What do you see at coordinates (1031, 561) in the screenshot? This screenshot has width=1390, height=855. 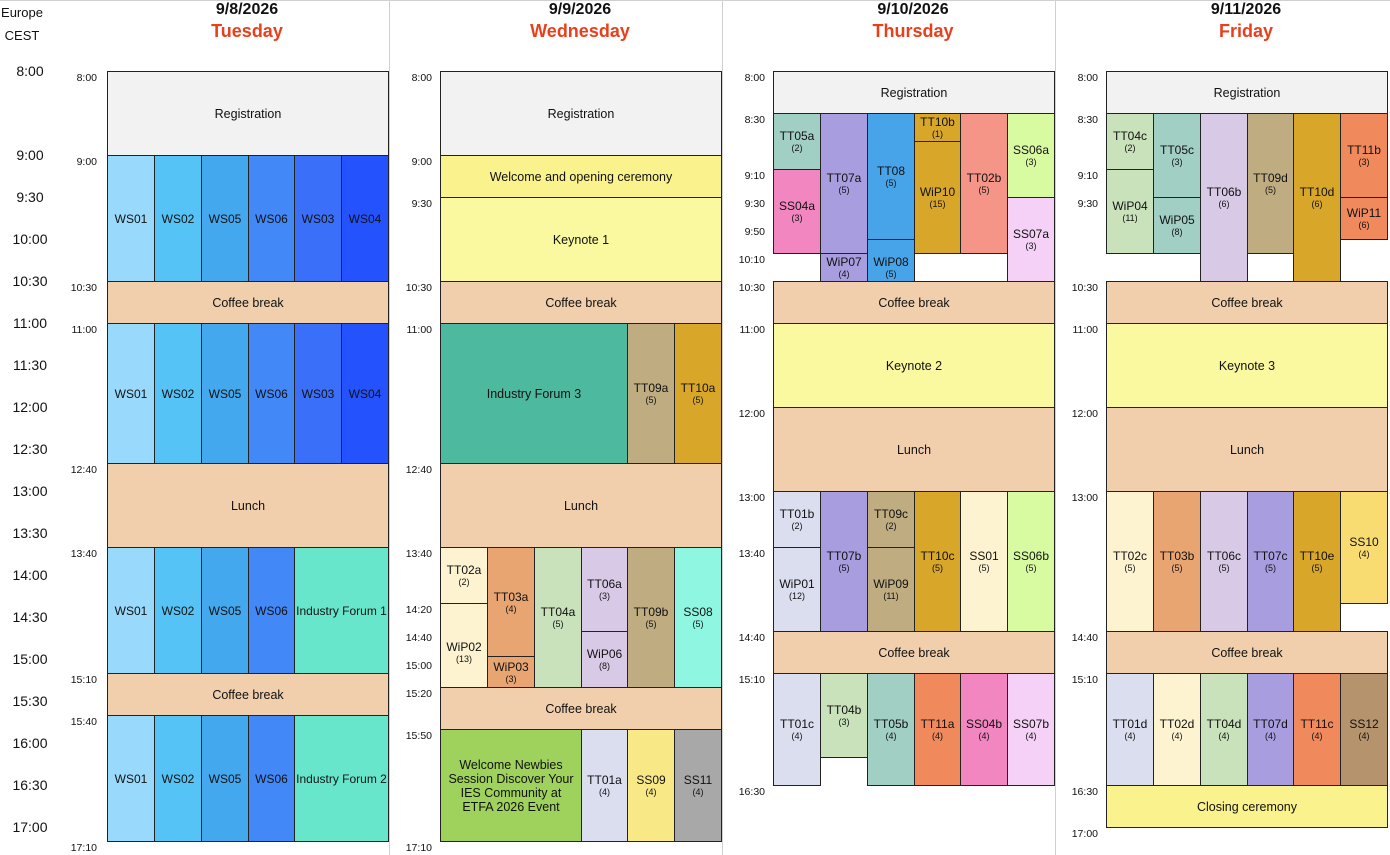 I see `session-ss06b: SS06b (5)` at bounding box center [1031, 561].